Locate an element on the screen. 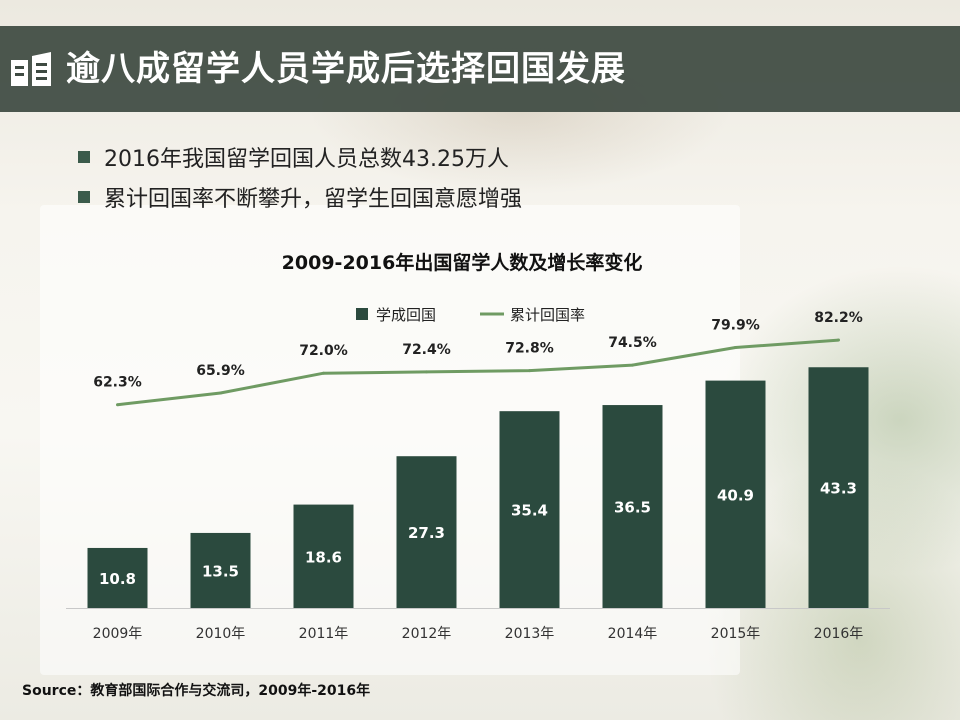 This screenshot has width=960, height=720. bullet-text: 累计回国率不断攀升，留学生回国意愿增强 is located at coordinates (313, 199).